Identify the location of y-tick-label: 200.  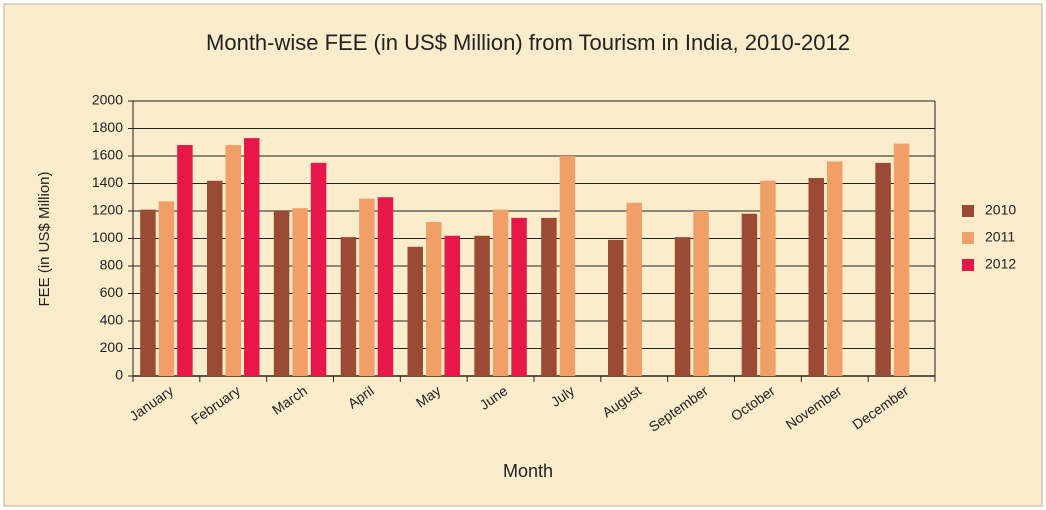
(112, 347).